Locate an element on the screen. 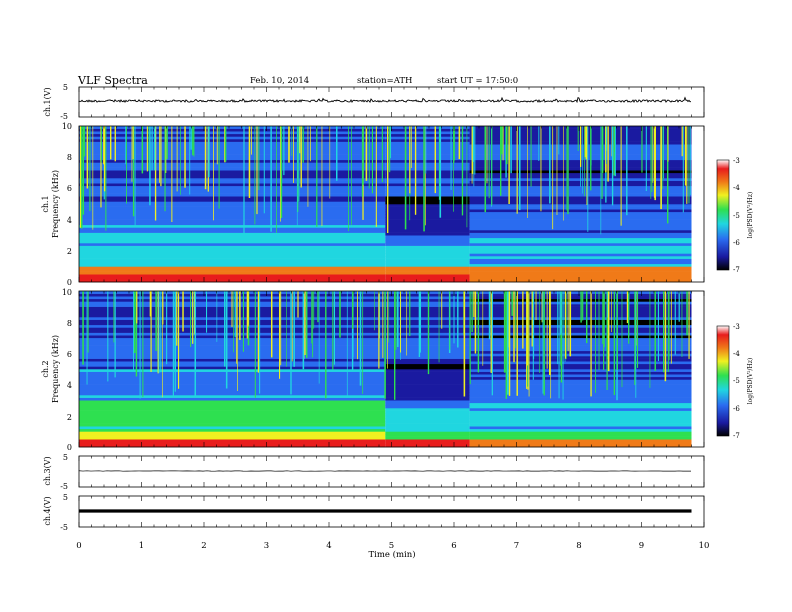 This screenshot has width=792, height=612. ch1v-ytick-bottom: -5 is located at coordinates (64, 116).